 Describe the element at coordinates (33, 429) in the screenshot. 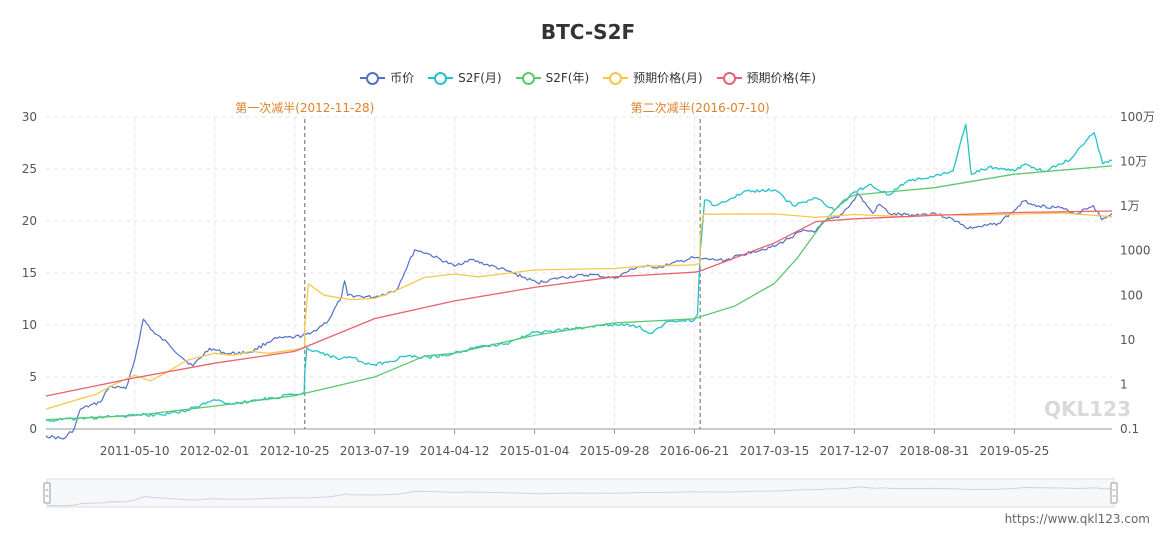

I see `y-tick-label-left: 0` at that location.